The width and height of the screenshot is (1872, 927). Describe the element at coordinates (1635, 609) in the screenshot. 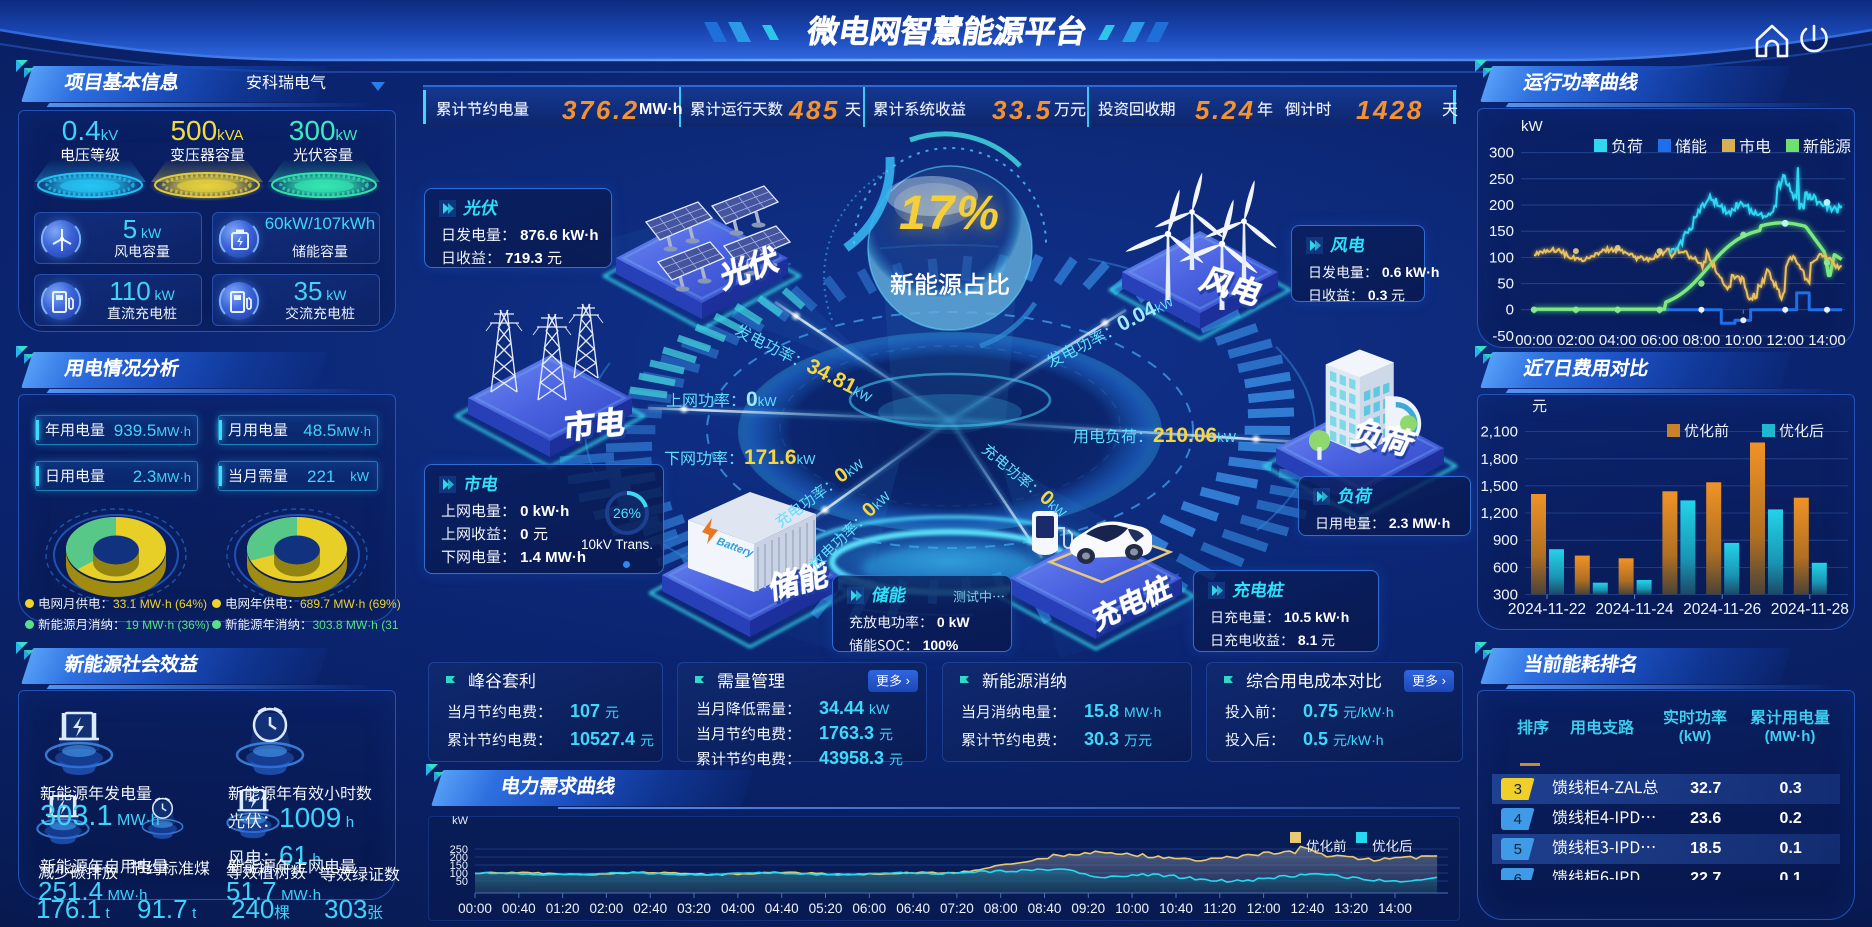

I see `svg-text: 2024-11-24` at that location.